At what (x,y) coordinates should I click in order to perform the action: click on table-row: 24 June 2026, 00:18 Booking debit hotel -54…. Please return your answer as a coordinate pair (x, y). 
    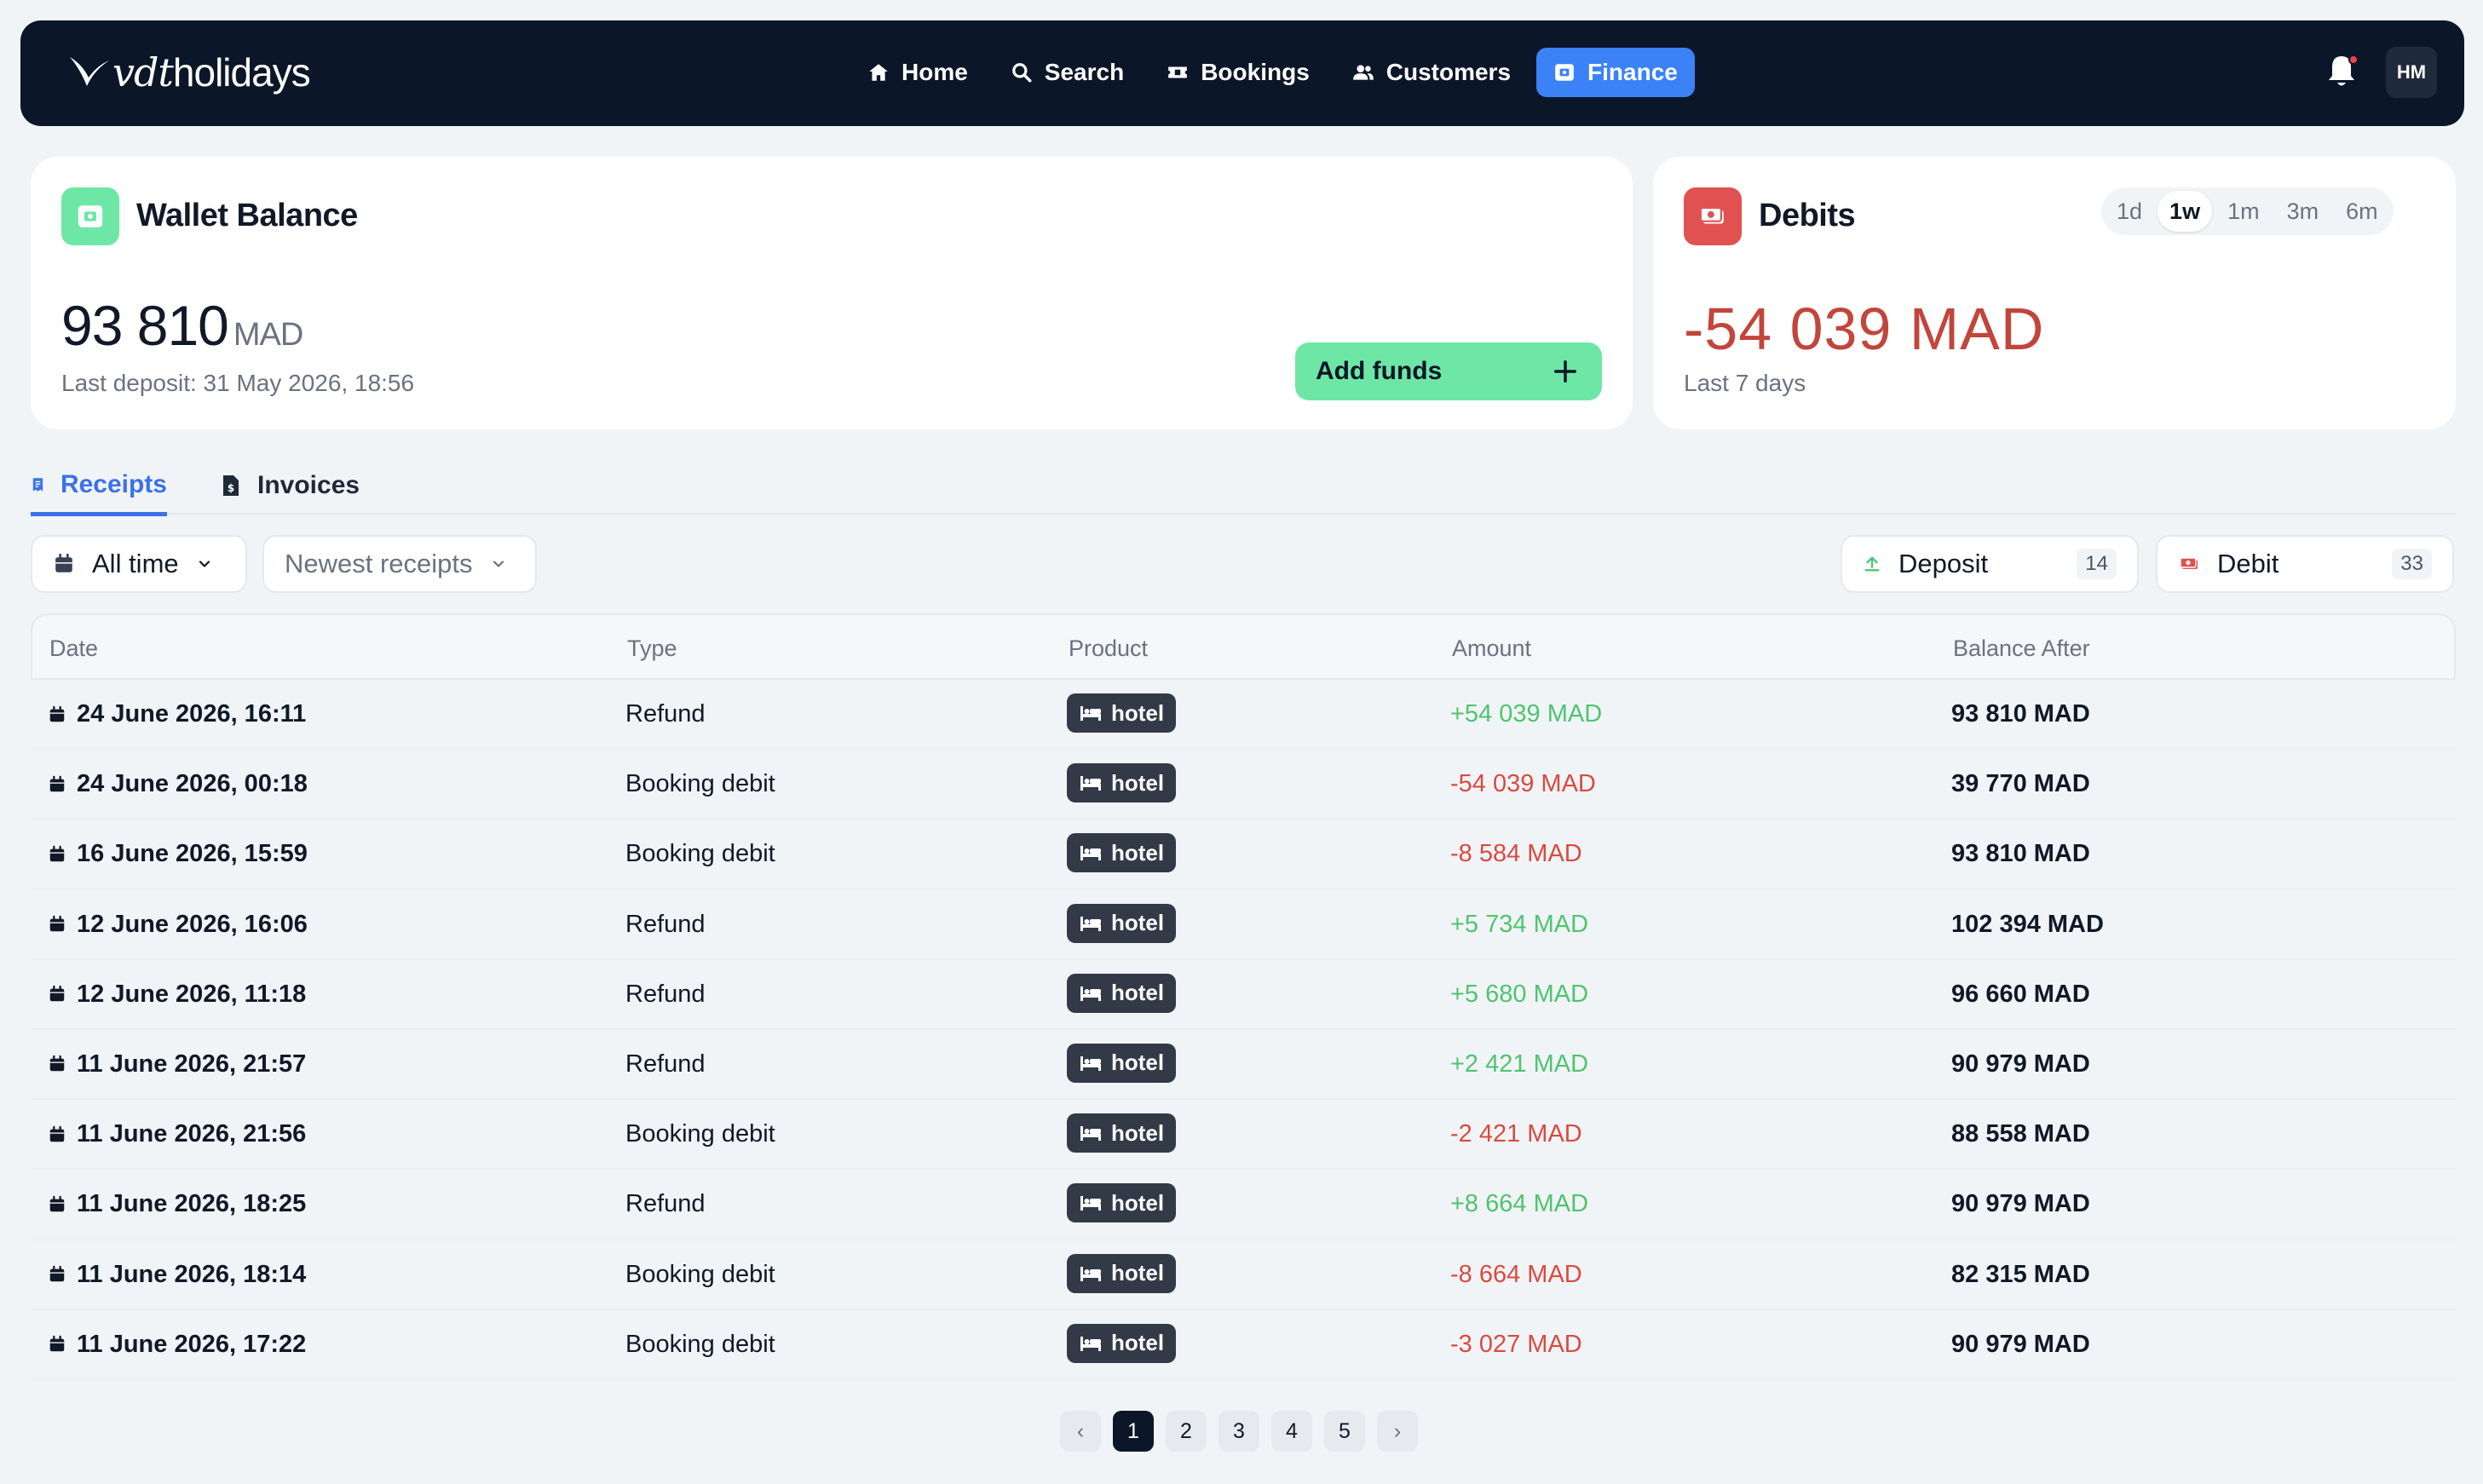
    Looking at the image, I should click on (1243, 785).